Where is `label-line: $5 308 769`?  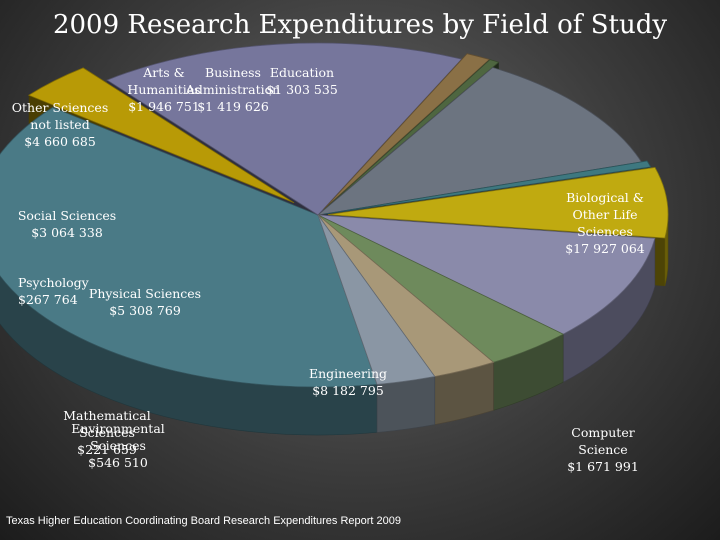 label-line: $5 308 769 is located at coordinates (145, 310).